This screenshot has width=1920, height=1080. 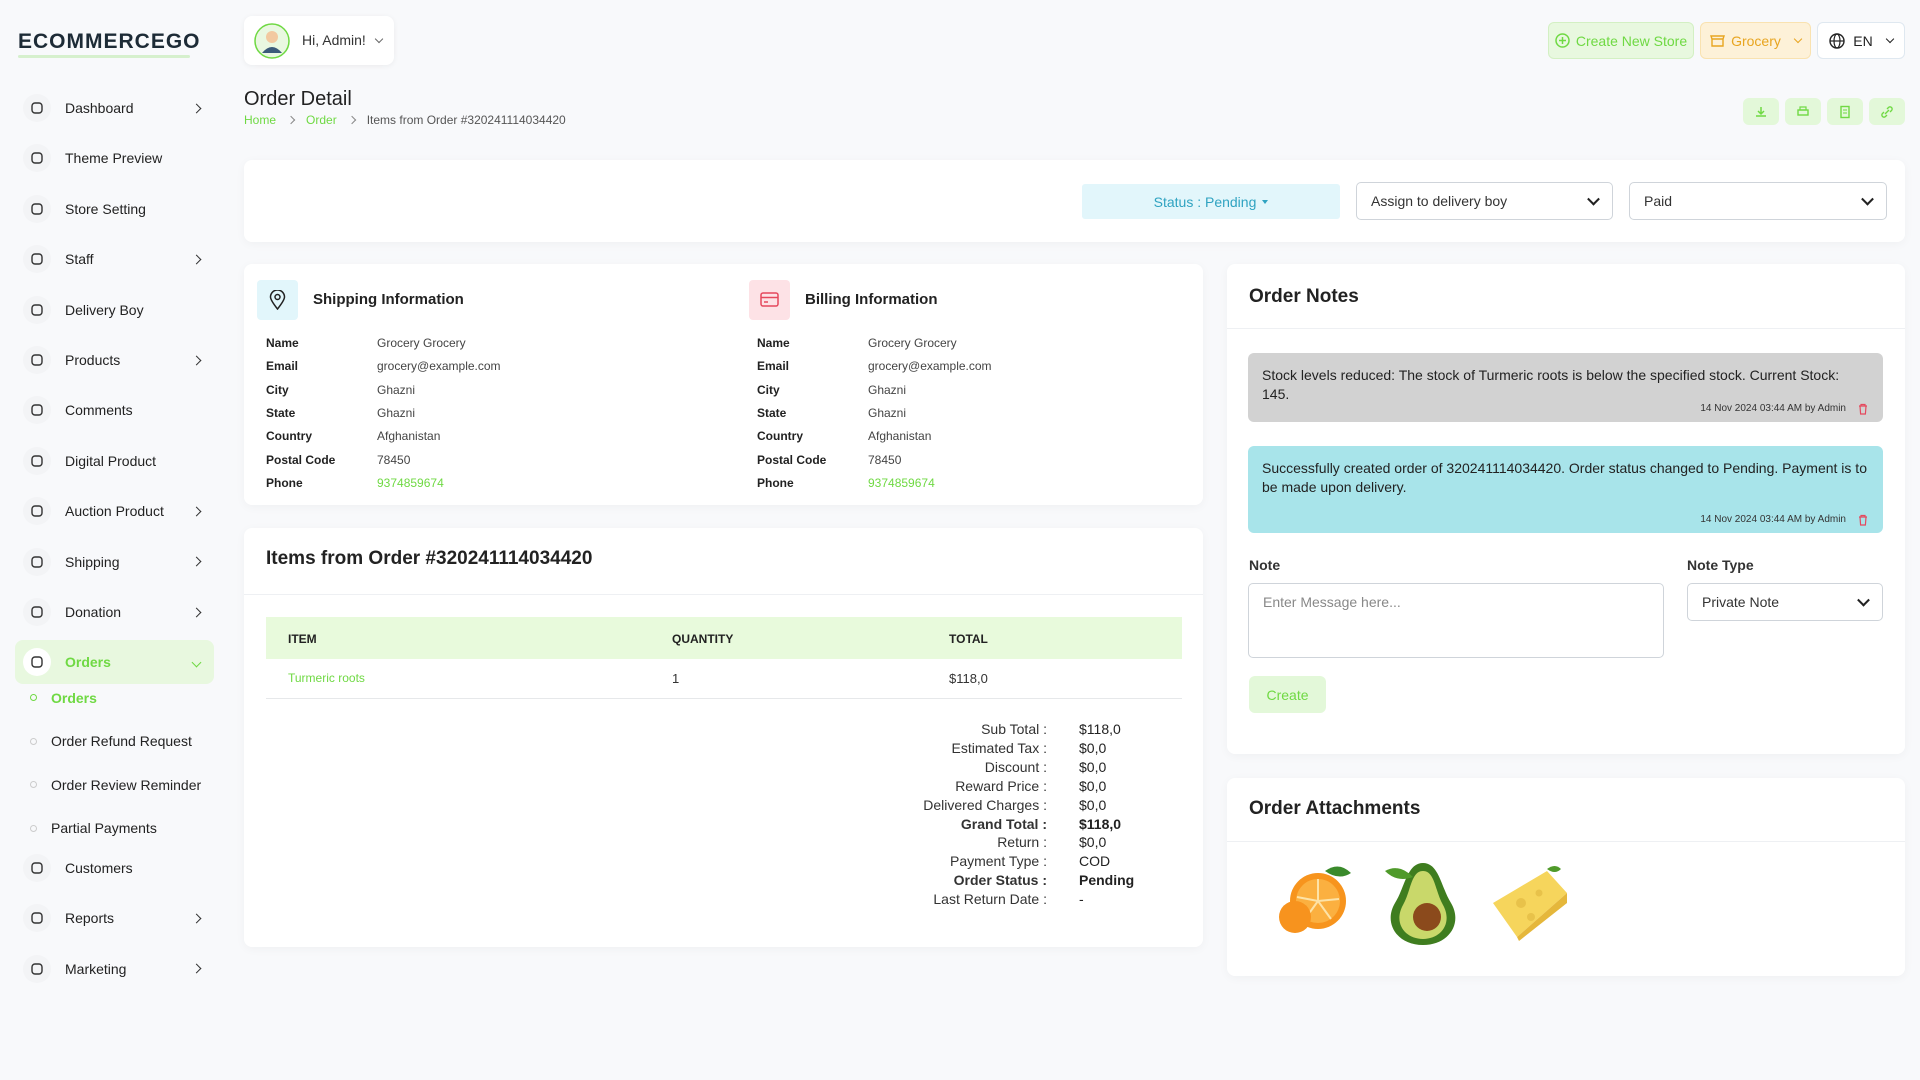 What do you see at coordinates (885, 459) in the screenshot?
I see `info-value: 78450` at bounding box center [885, 459].